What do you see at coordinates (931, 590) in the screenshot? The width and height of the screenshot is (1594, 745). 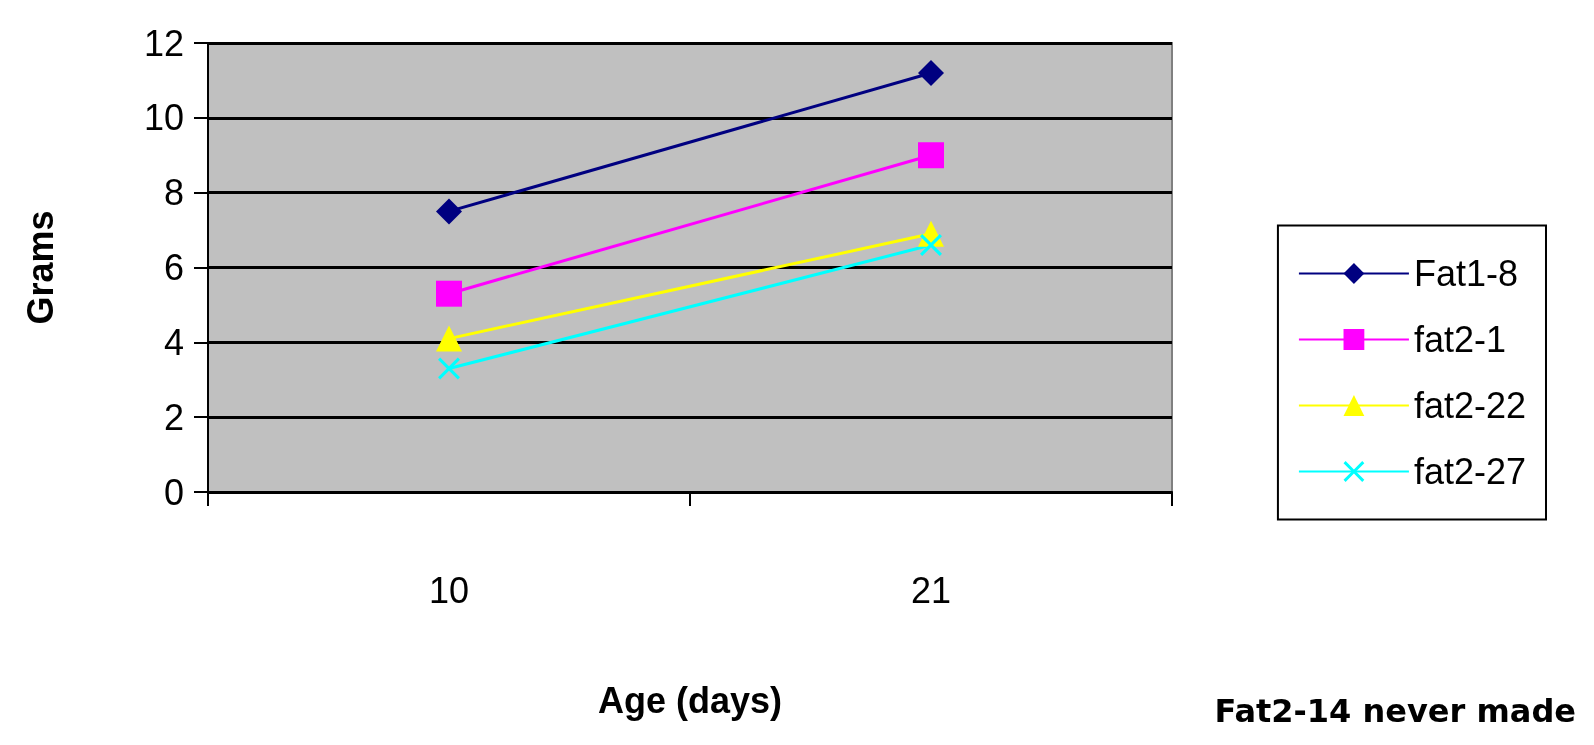 I see `x-tick-label: 21` at bounding box center [931, 590].